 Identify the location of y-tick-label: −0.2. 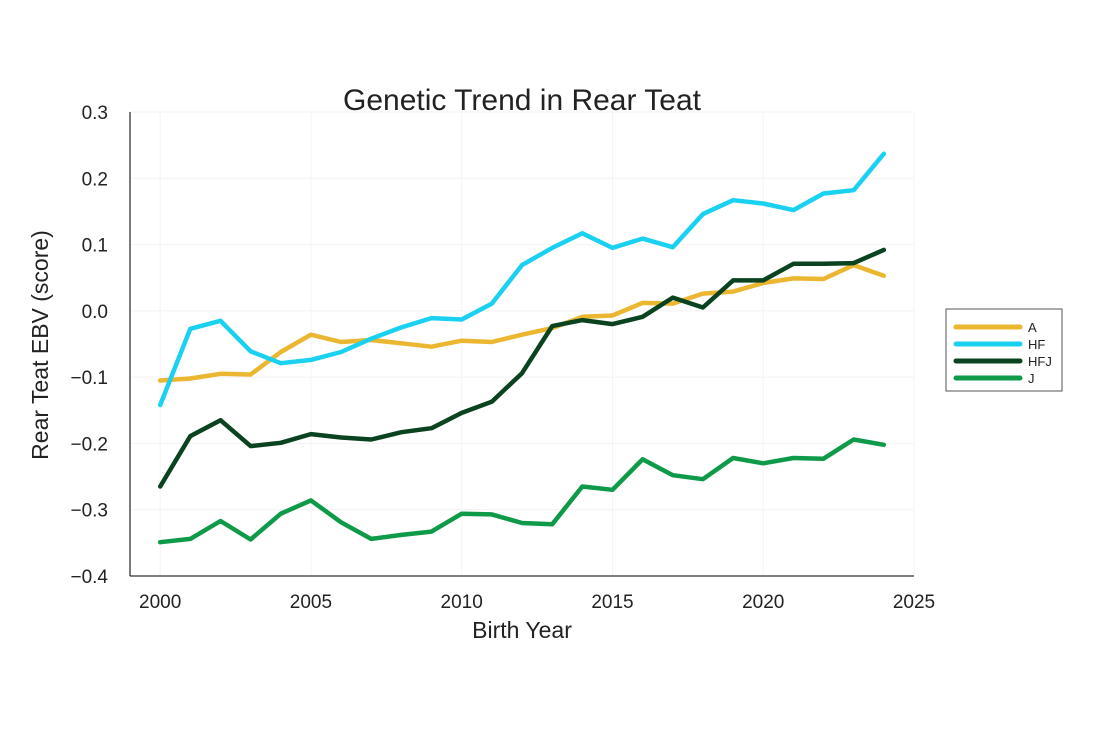
(89, 444).